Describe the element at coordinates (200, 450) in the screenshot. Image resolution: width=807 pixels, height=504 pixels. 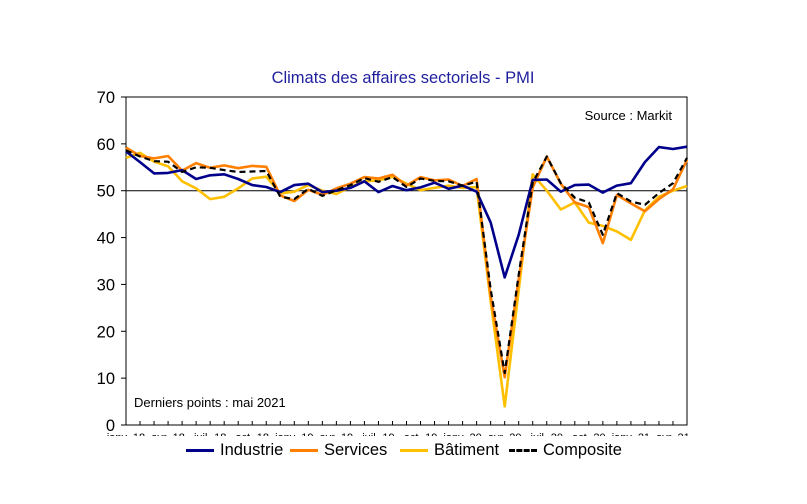
I see `legend-swatch-industrie` at that location.